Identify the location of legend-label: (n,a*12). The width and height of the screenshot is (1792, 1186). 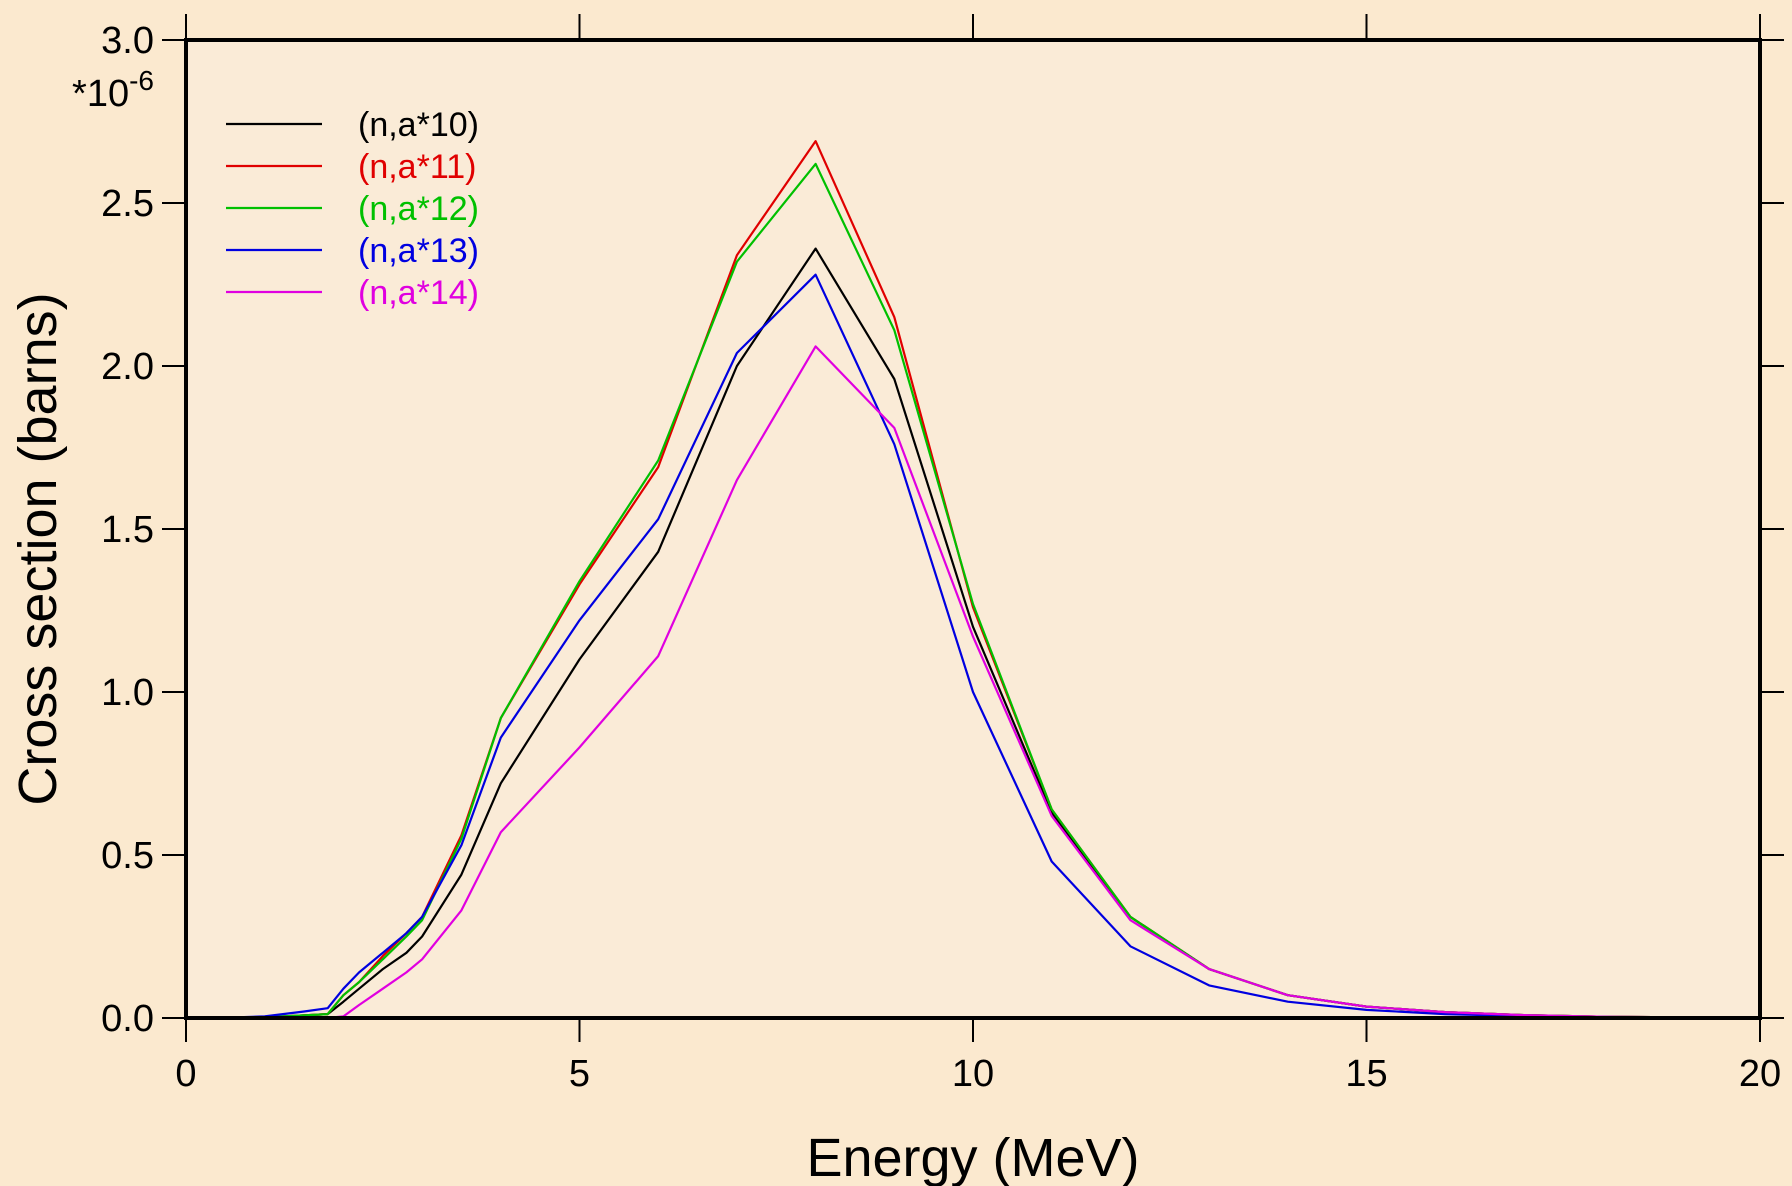
(418, 209).